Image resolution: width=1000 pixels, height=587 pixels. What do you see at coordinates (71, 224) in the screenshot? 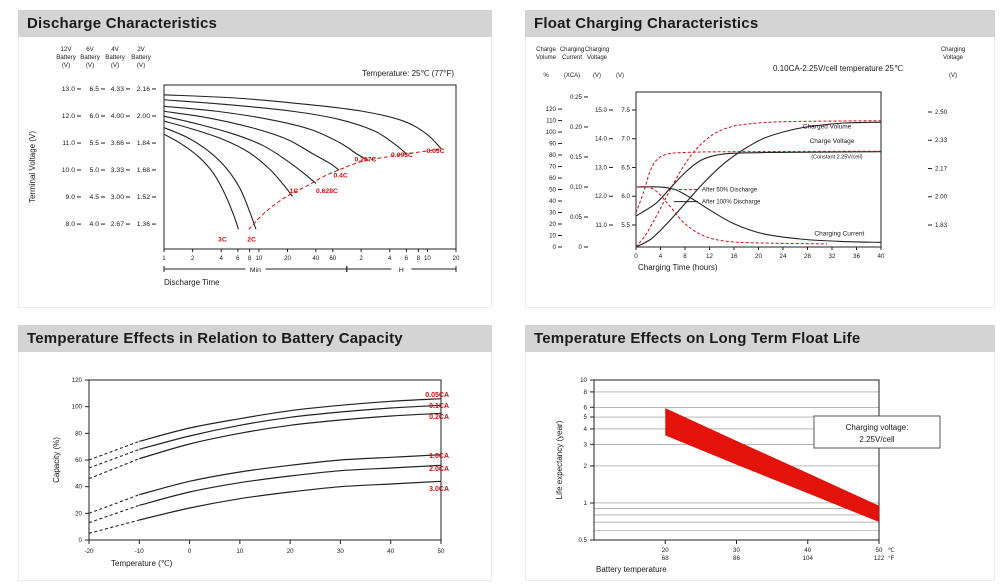
I see `svg-text: 8.0` at bounding box center [71, 224].